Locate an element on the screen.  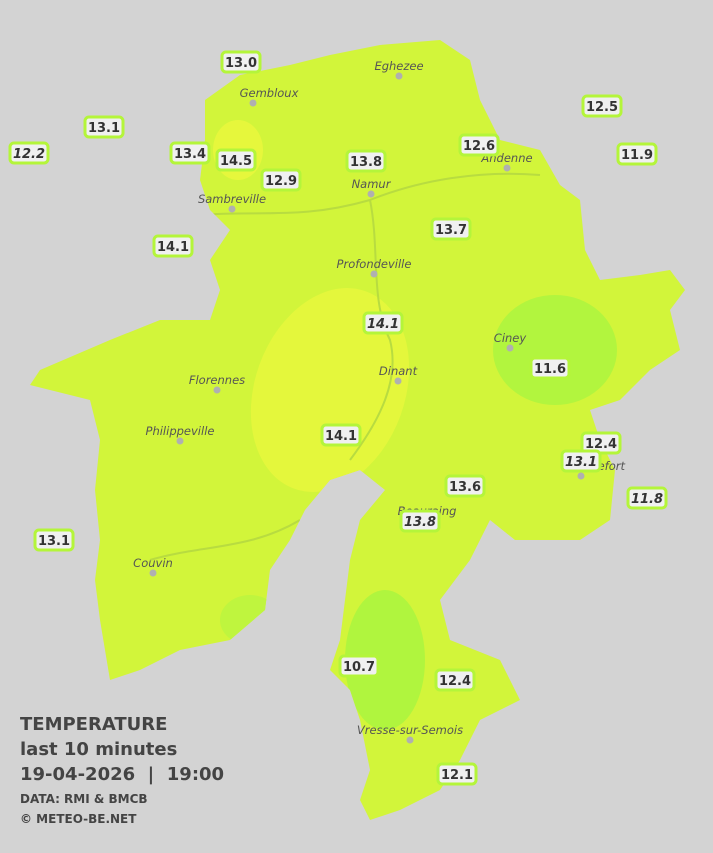
station-value: 12.5 is located at coordinates (602, 107).